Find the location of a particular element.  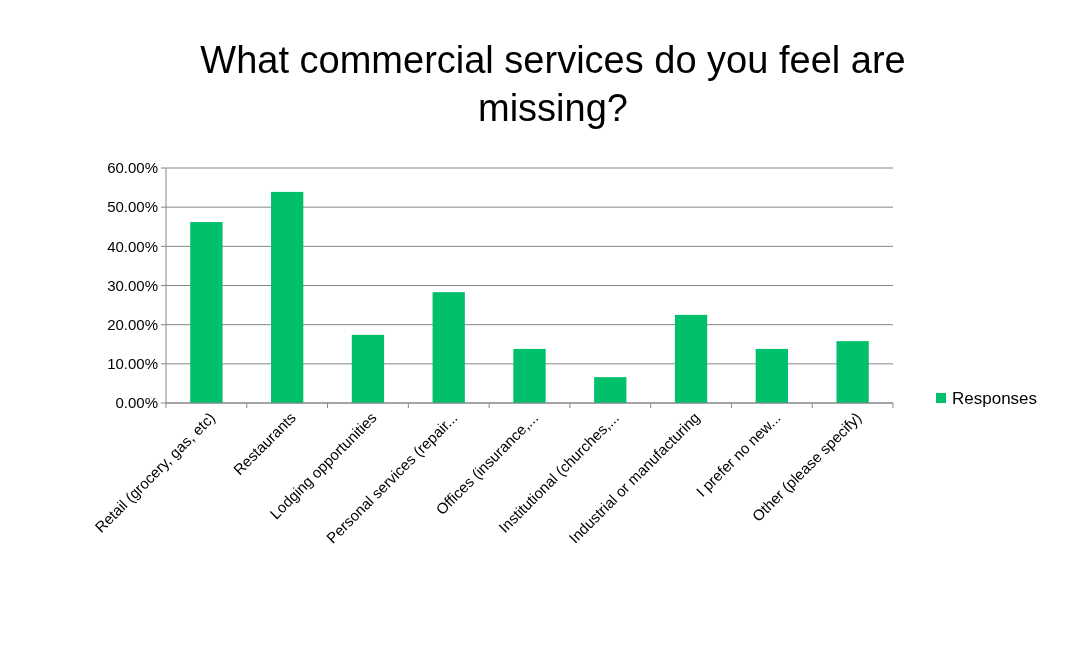

y-tick-label: 40.00% is located at coordinates (132, 246).